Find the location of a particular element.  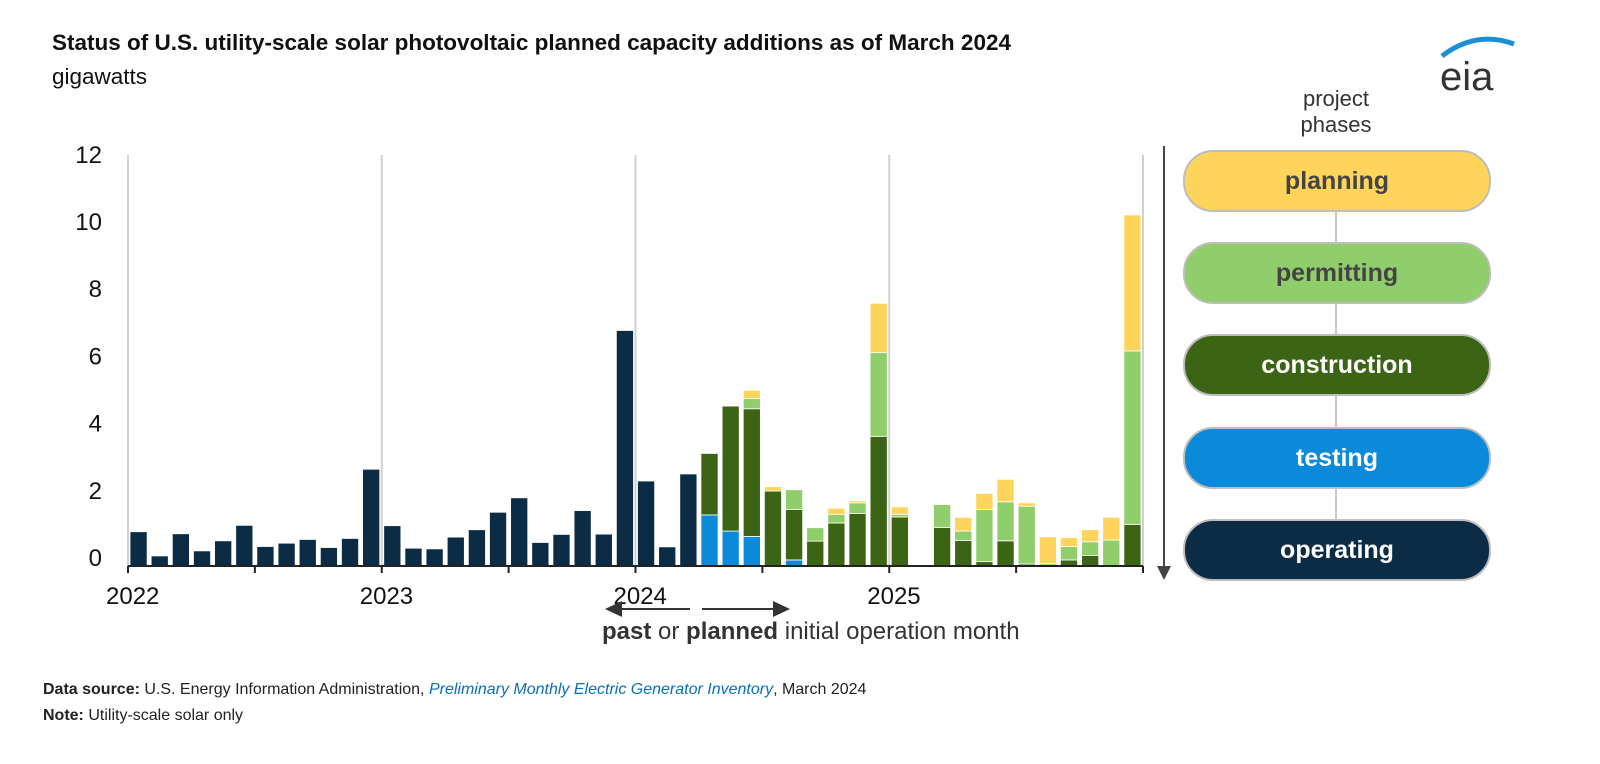

logo-text: eia is located at coordinates (1467, 74).